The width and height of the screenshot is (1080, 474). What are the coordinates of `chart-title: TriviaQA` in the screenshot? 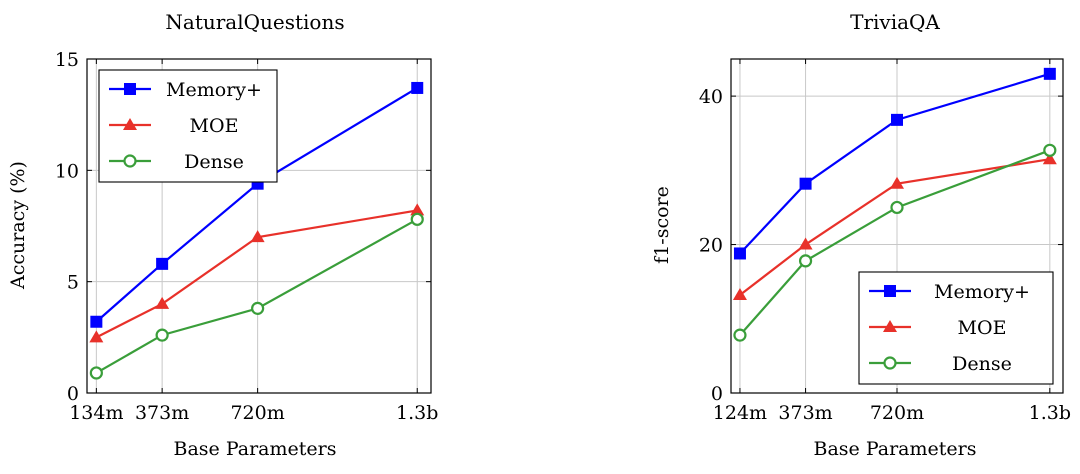 It's located at (895, 22).